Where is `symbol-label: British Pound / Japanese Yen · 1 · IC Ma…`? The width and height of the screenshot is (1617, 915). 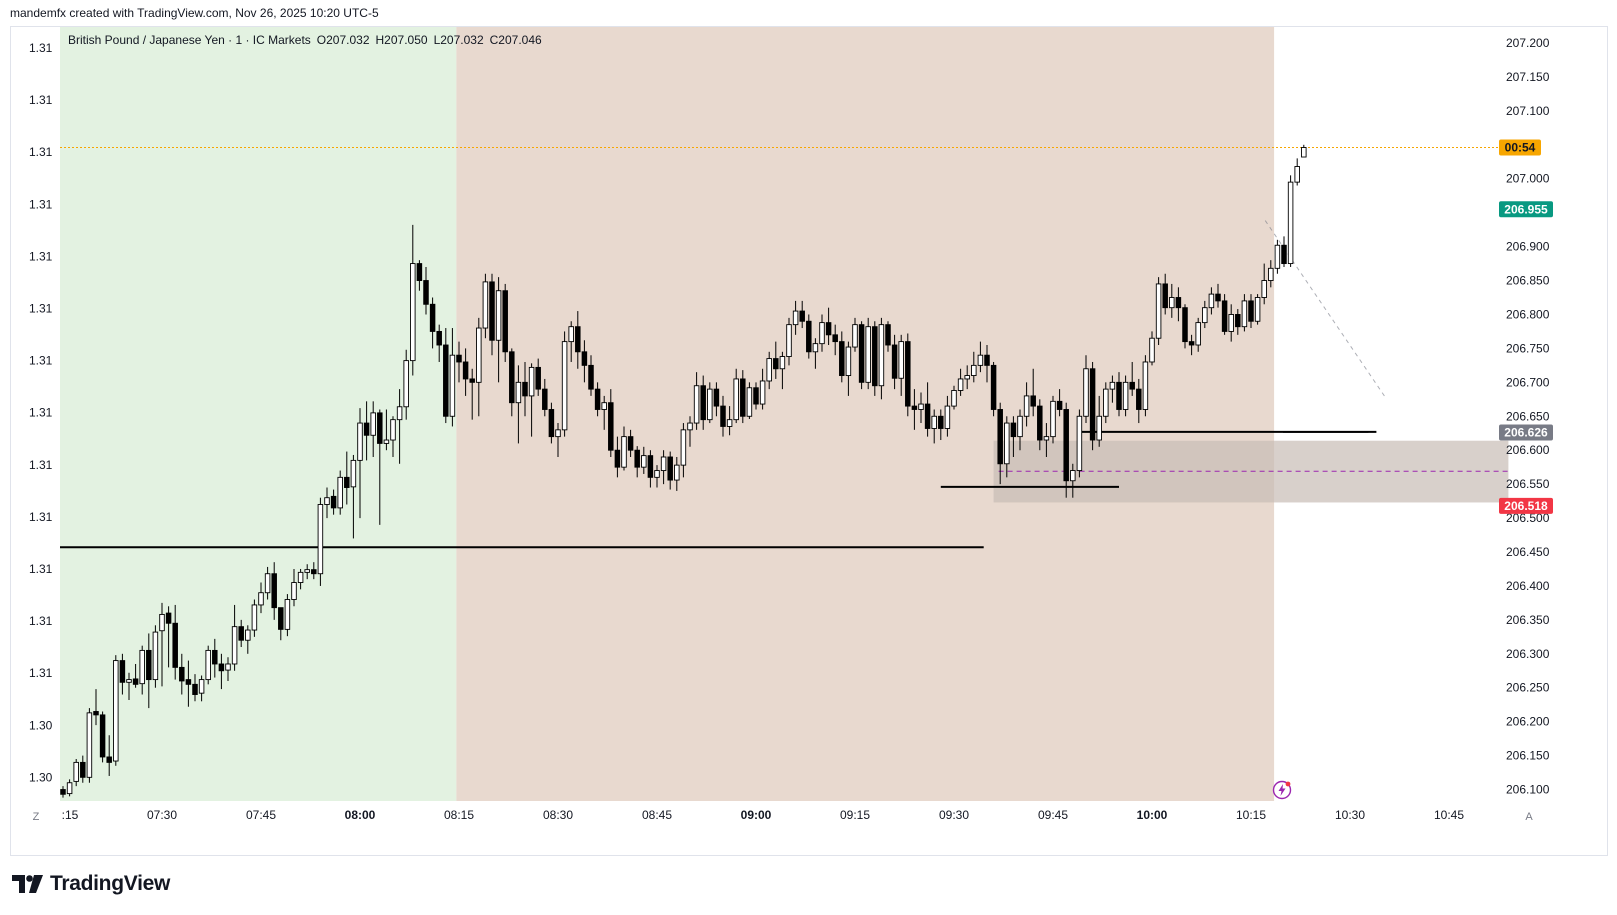
symbol-label: British Pound / Japanese Yen · 1 · IC Ma… is located at coordinates (189, 40).